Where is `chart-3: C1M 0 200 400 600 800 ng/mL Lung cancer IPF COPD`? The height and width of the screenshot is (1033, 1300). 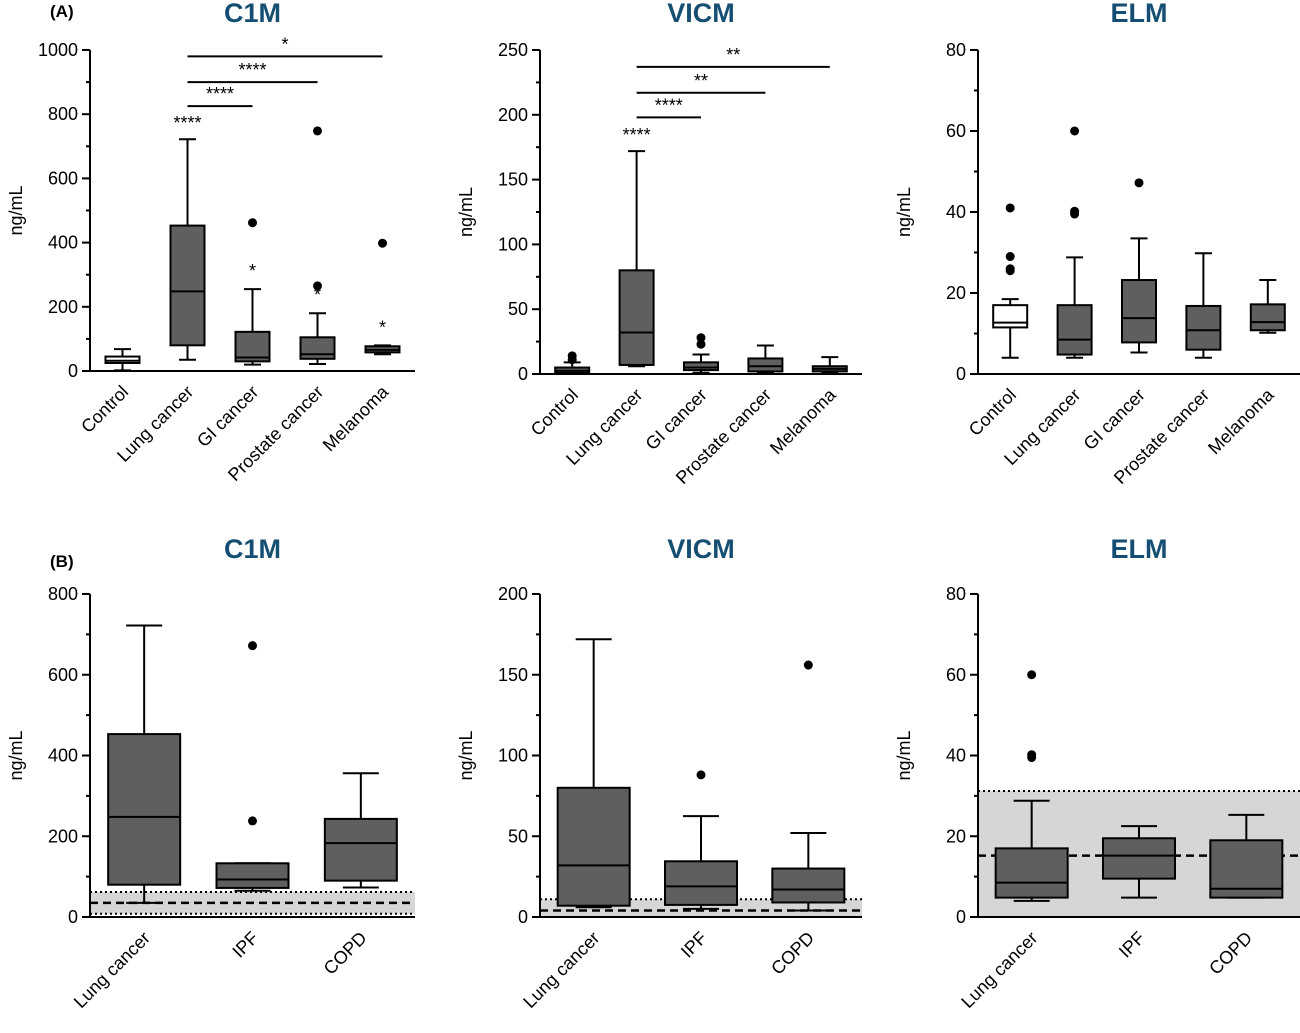
chart-3: C1M 0 200 400 600 800 ng/mL Lung cancer IPF COPD is located at coordinates (210, 773).